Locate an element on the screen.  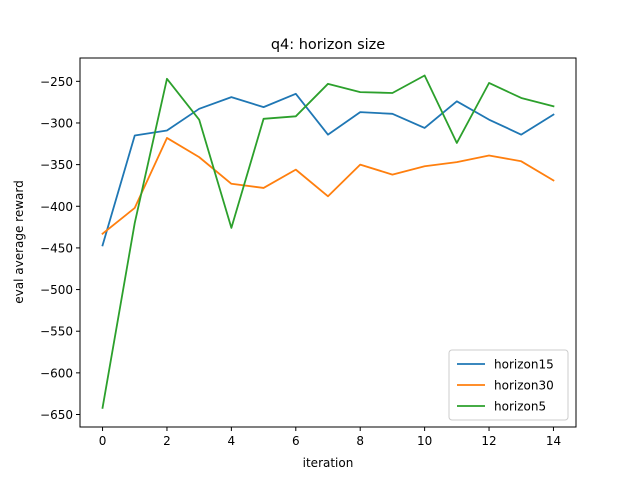
y-tick-label: −550 is located at coordinates (56, 332).